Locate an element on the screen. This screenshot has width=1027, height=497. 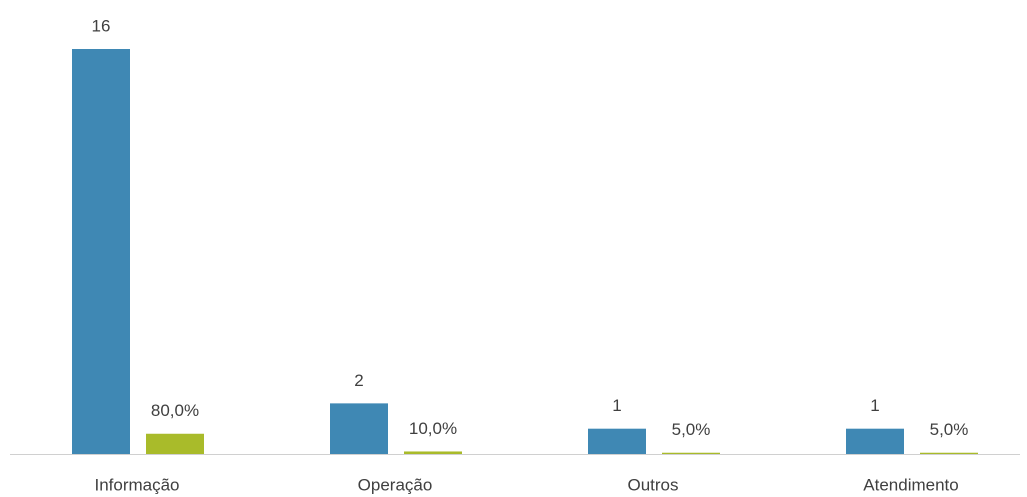
data-label: 2 is located at coordinates (358, 380).